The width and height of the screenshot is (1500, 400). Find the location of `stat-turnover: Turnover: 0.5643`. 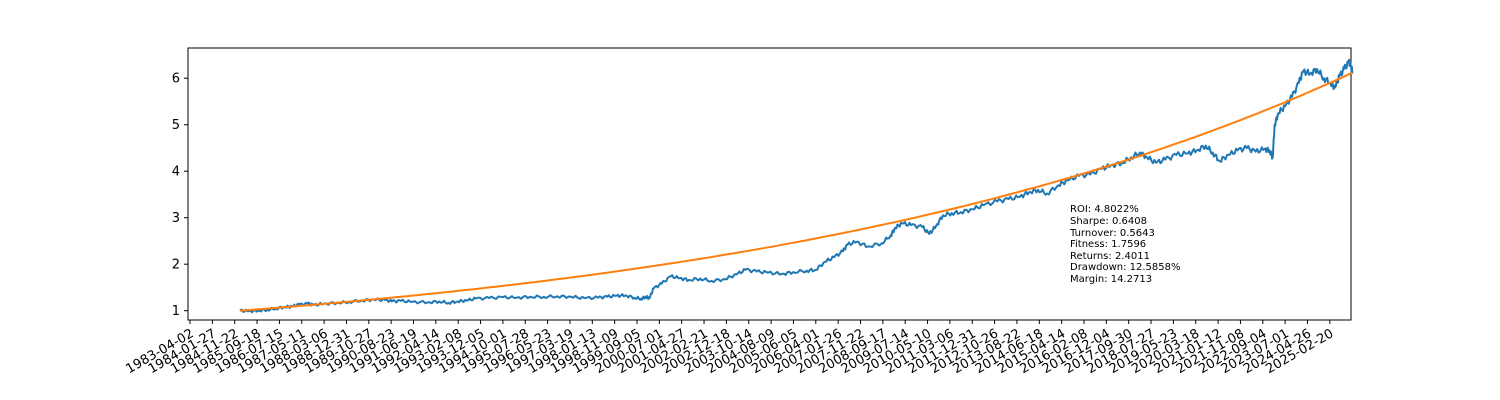

stat-turnover: Turnover: 0.5643 is located at coordinates (1112, 233).